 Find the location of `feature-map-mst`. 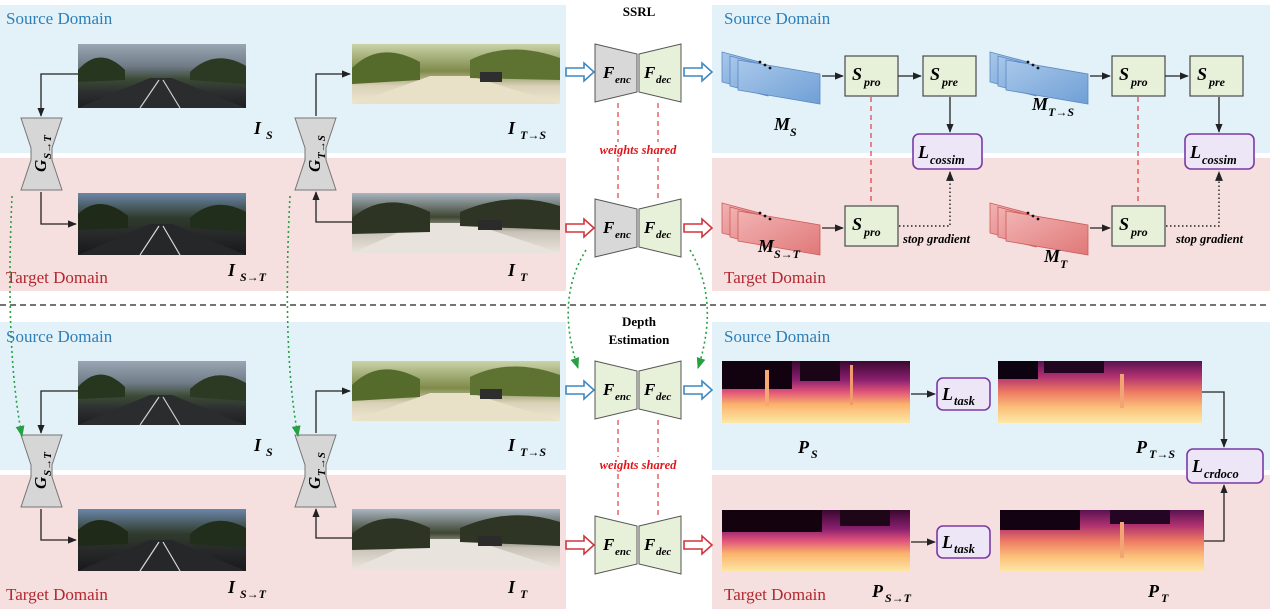

feature-map-mst is located at coordinates (771, 229).